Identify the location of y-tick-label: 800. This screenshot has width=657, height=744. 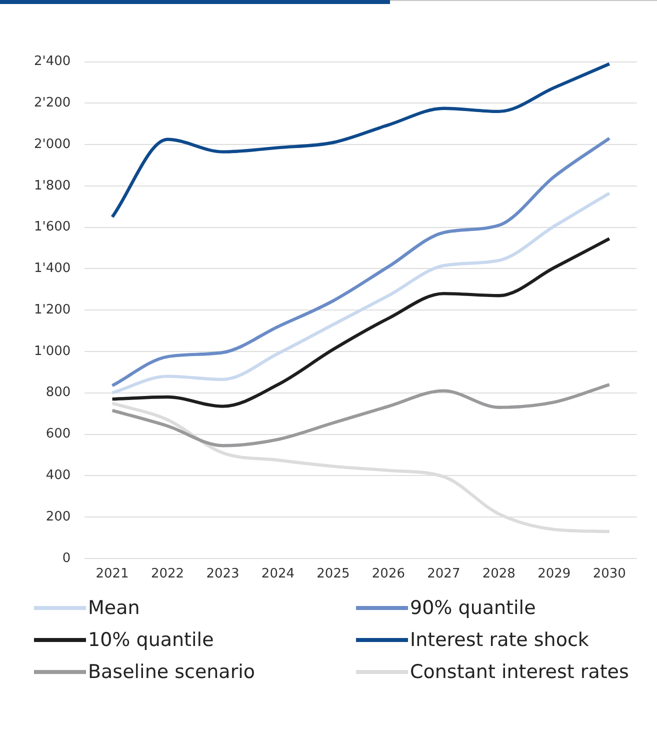
(58, 392).